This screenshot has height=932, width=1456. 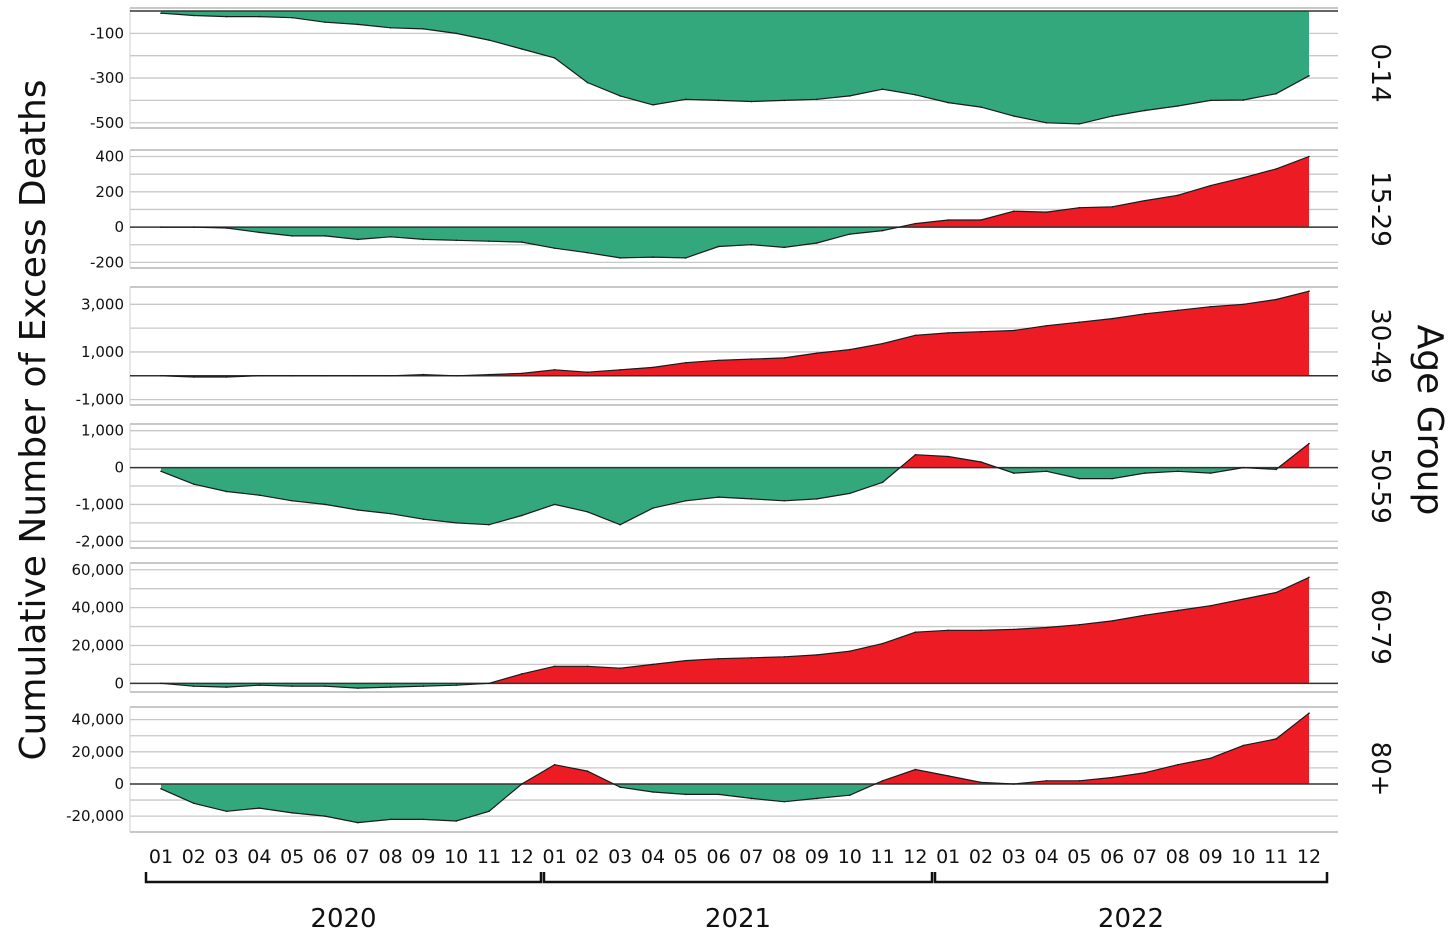 I want to click on y-tick-label: -20,000, so click(x=95, y=816).